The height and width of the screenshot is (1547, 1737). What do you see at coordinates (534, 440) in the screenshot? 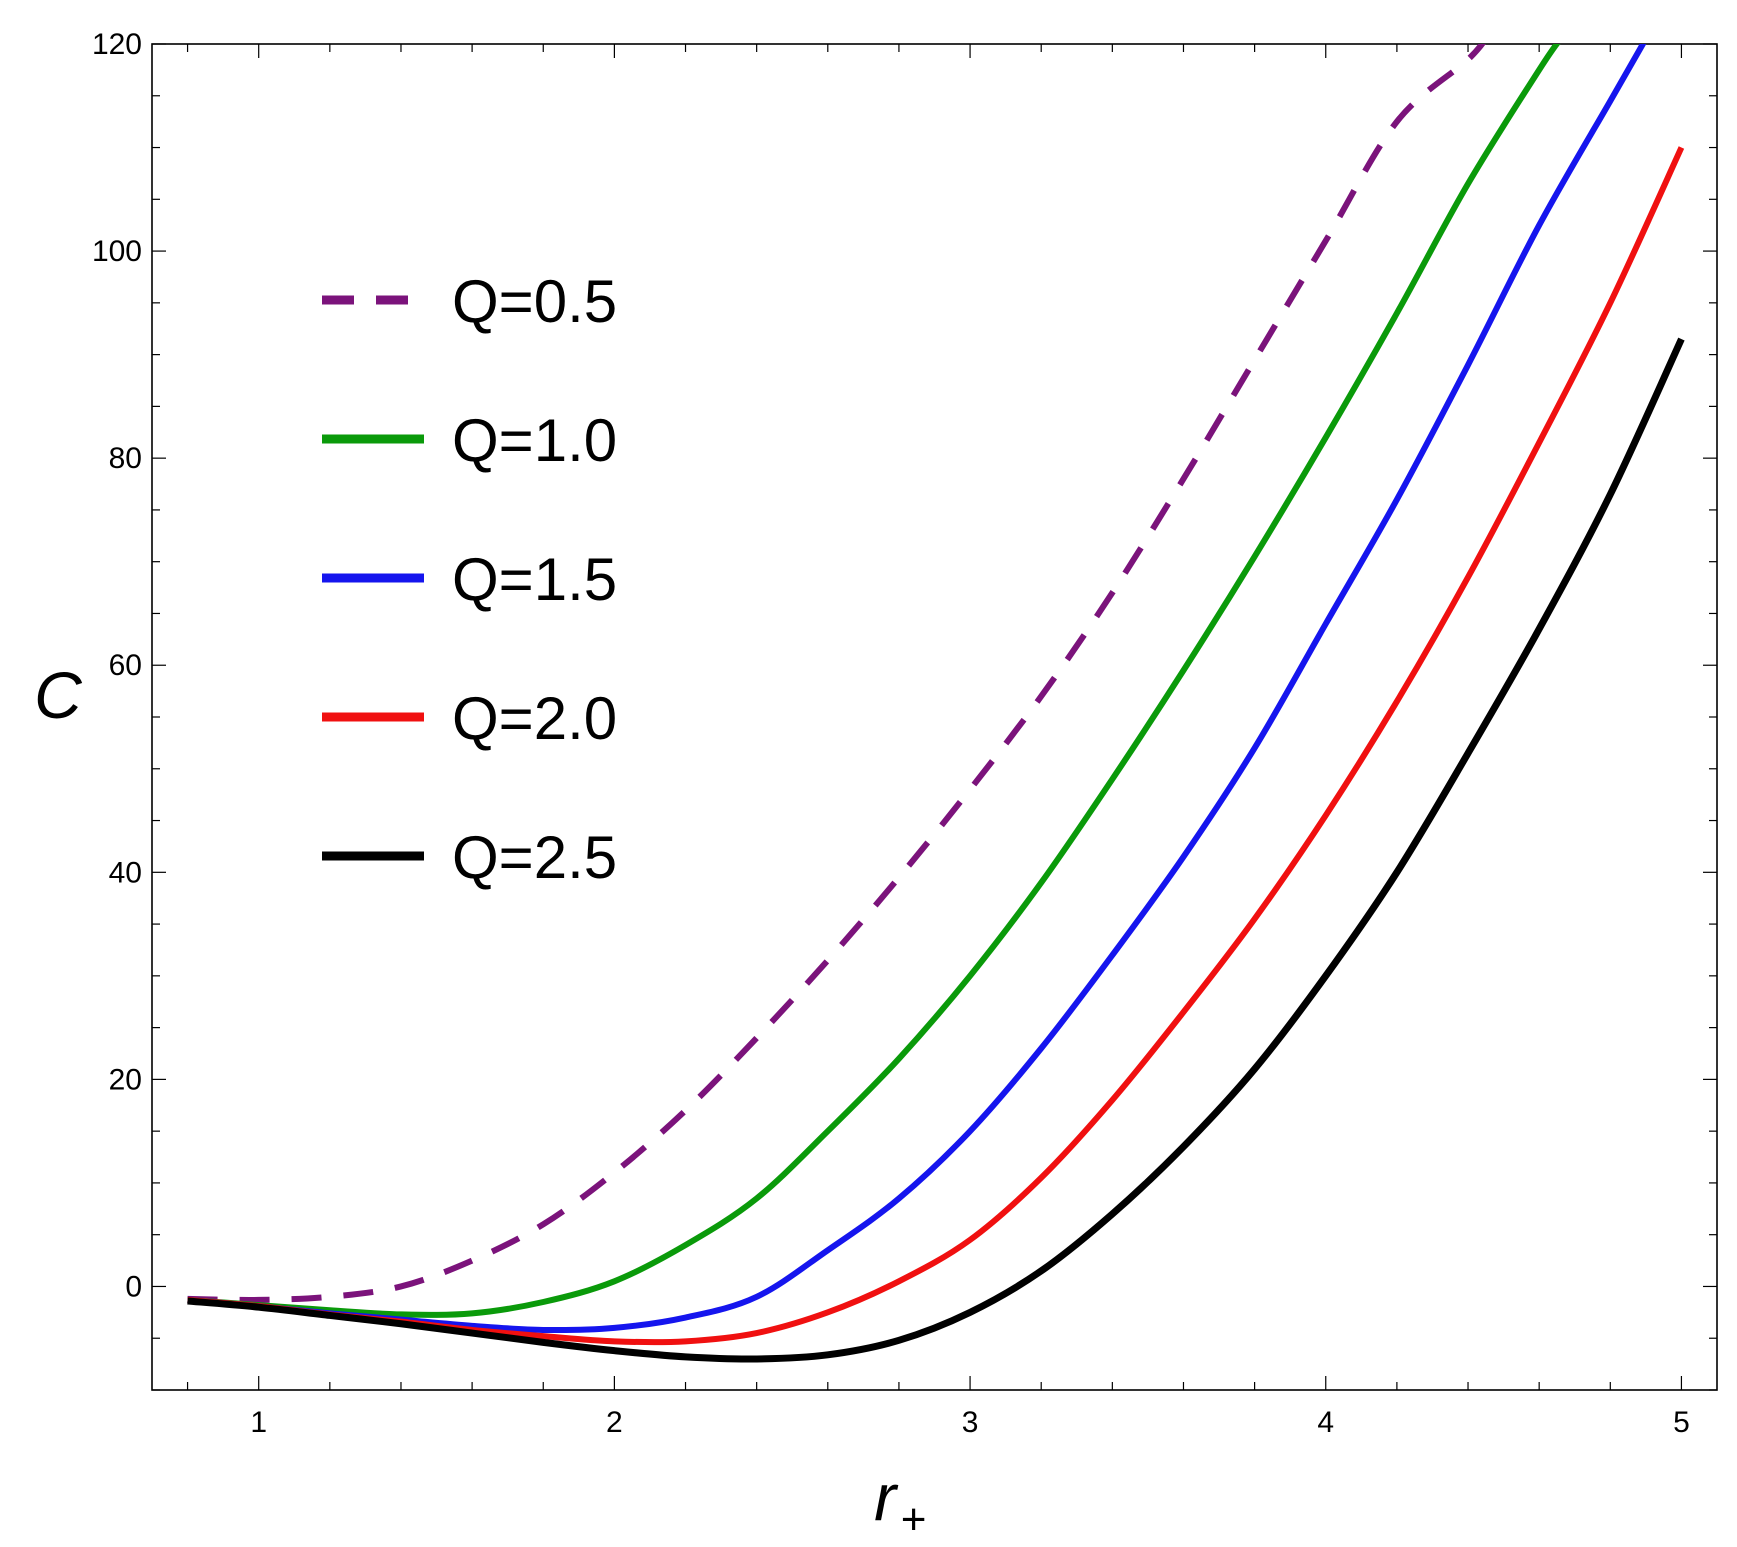
I see `legend-label: Q=1.0` at bounding box center [534, 440].